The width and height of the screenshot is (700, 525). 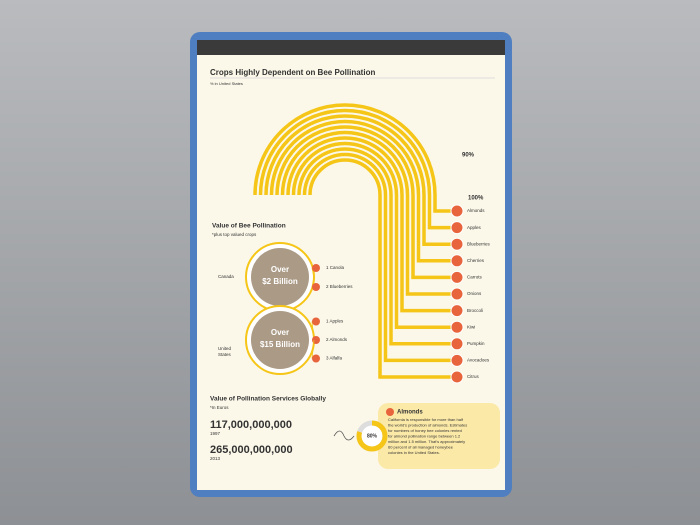 I want to click on crop-label: Blueberries, so click(x=479, y=243).